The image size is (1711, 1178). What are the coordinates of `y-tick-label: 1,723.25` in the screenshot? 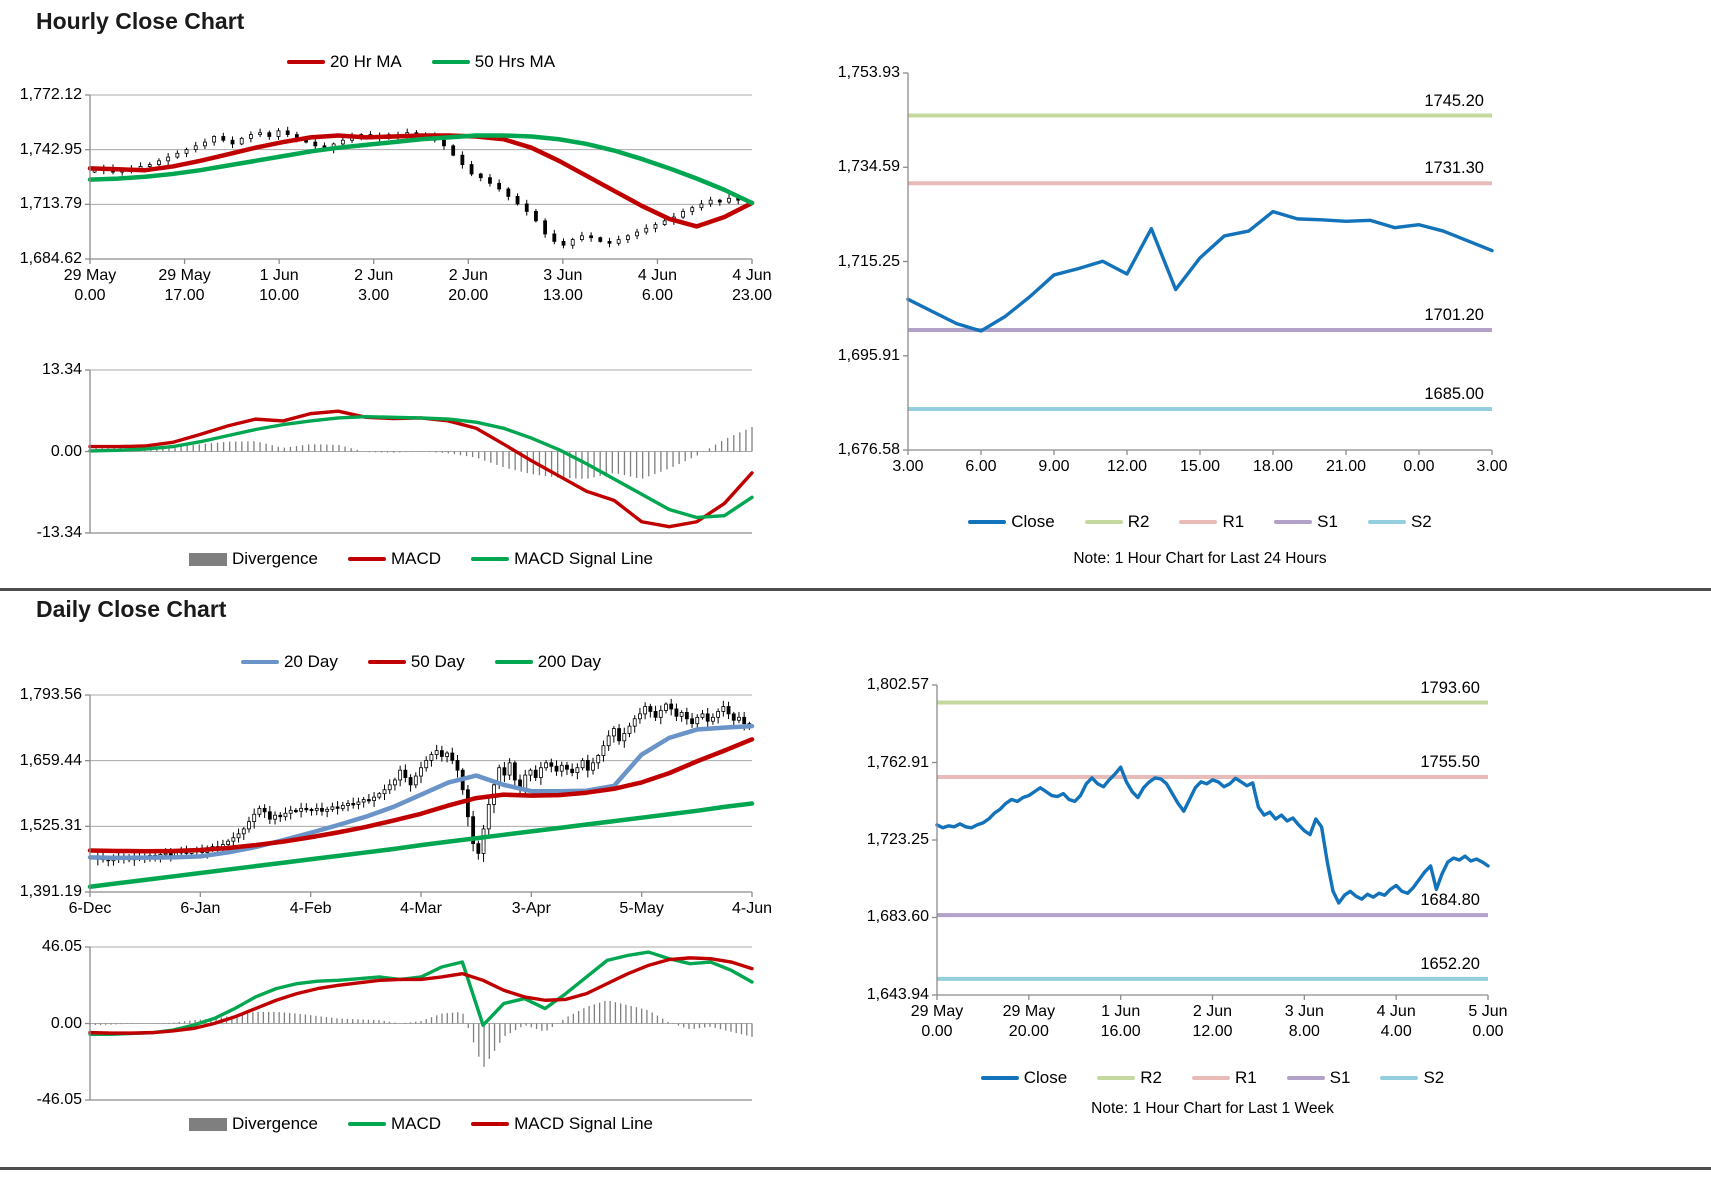 It's located at (897, 839).